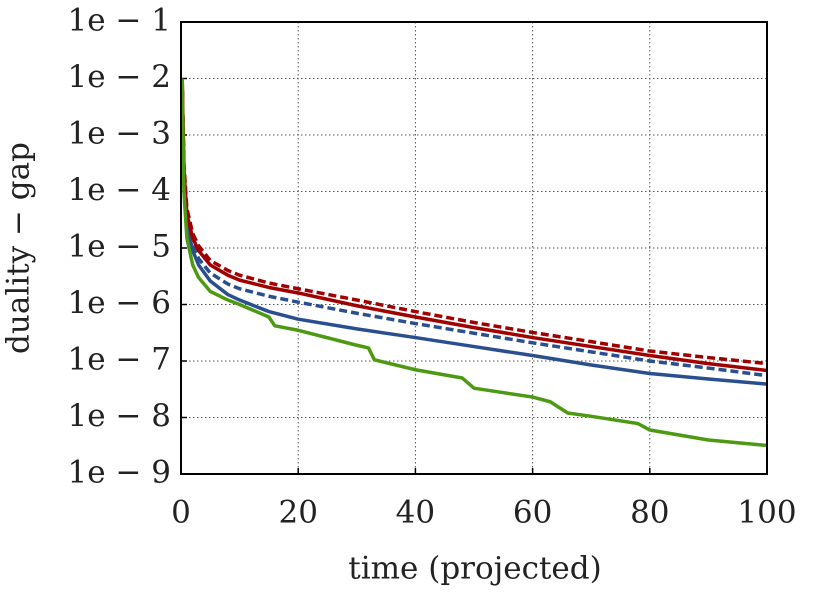  Describe the element at coordinates (532, 513) in the screenshot. I see `x-tick-label: 60` at that location.